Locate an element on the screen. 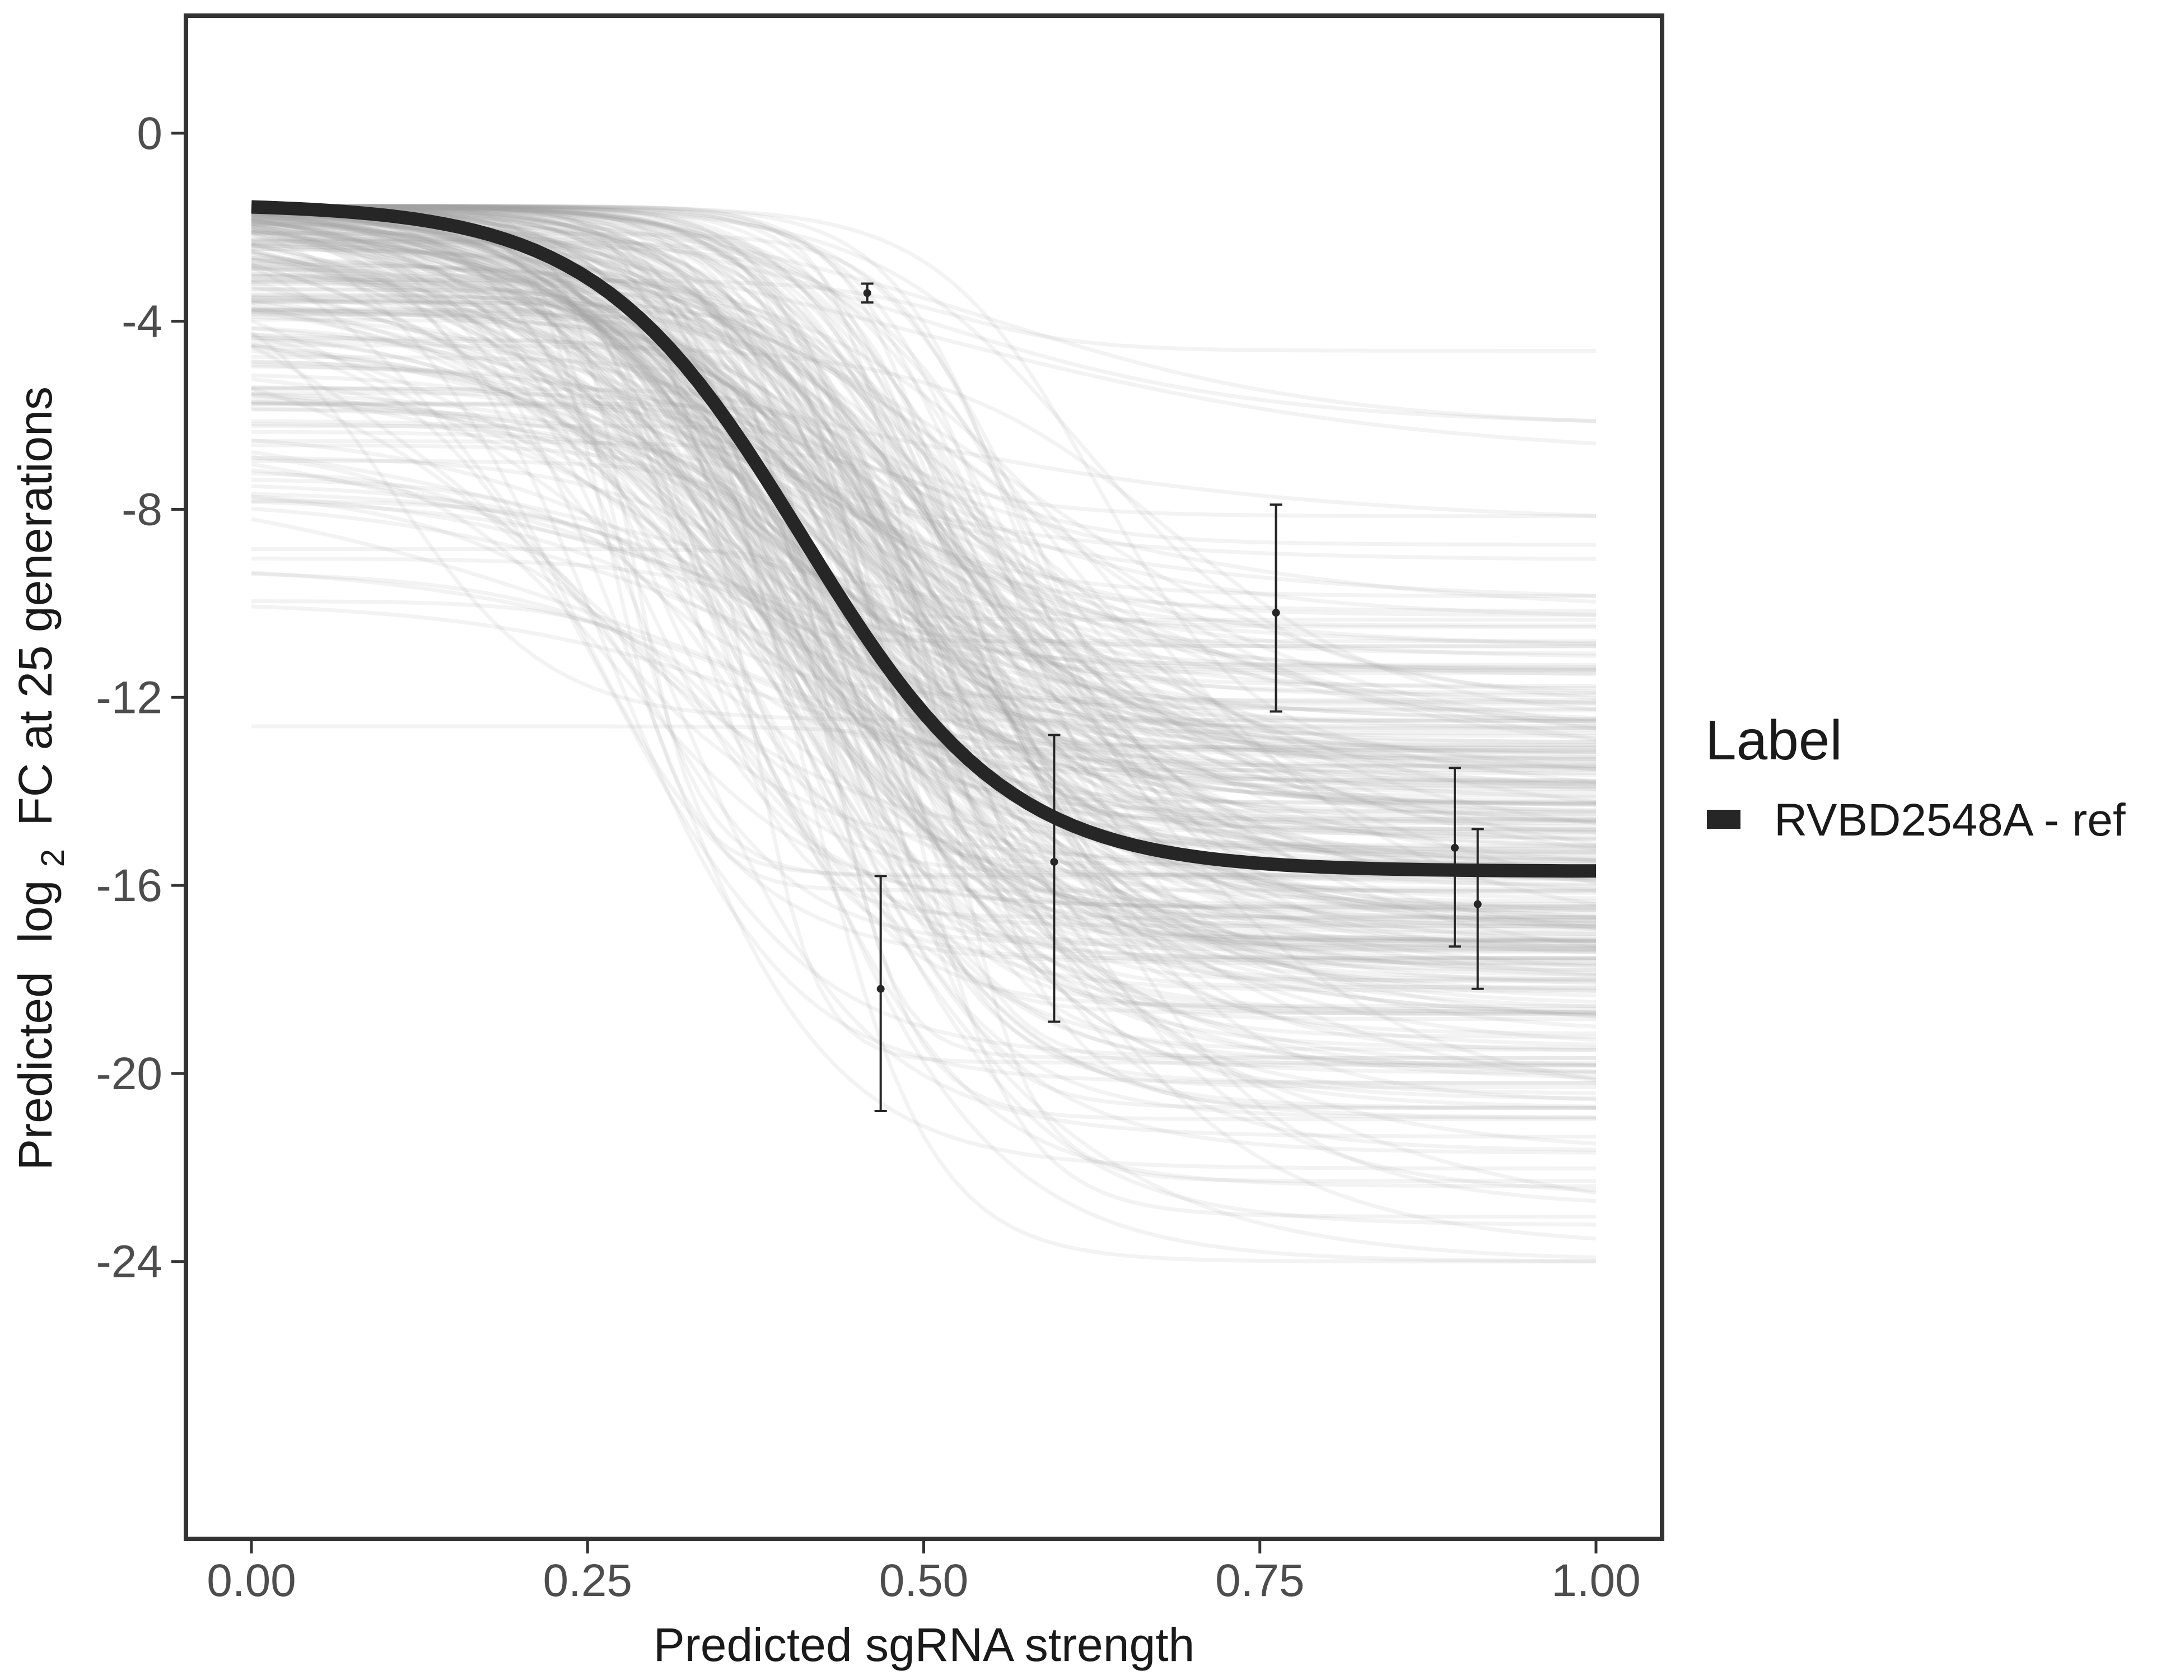  y-axis-title-subscript: 2 is located at coordinates (53, 858).